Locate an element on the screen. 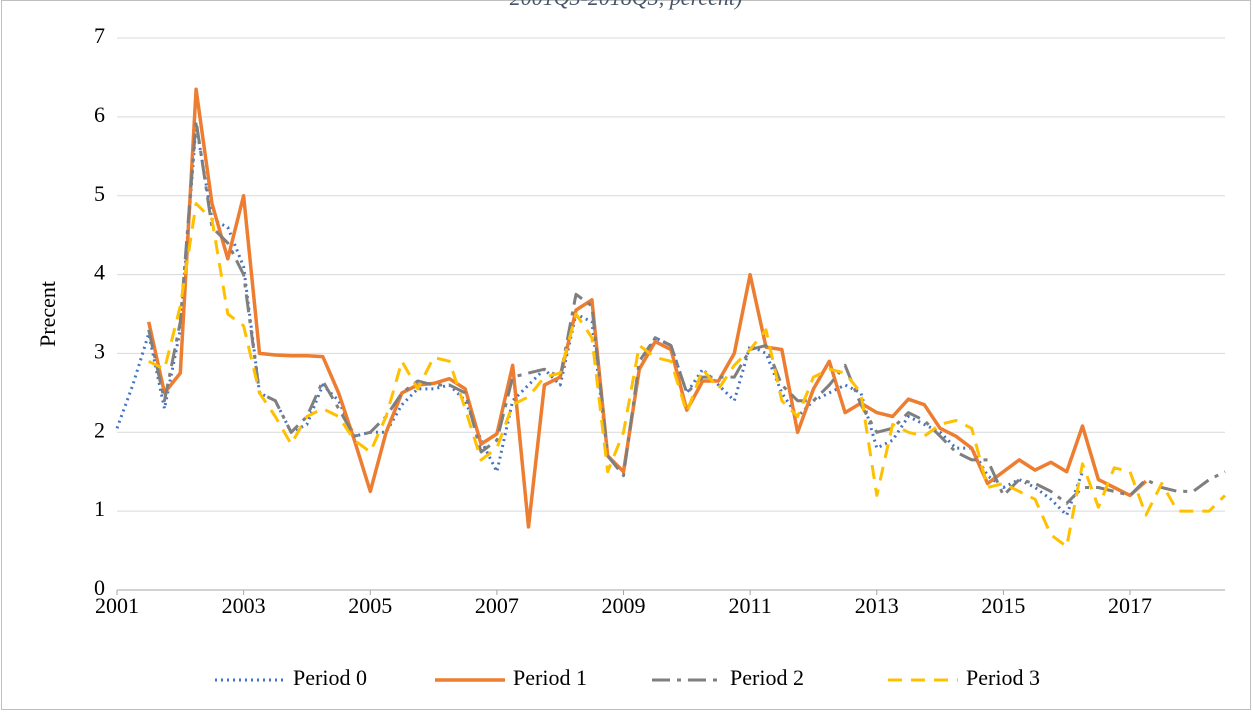  y-tick-label: 0 is located at coordinates (99, 587).